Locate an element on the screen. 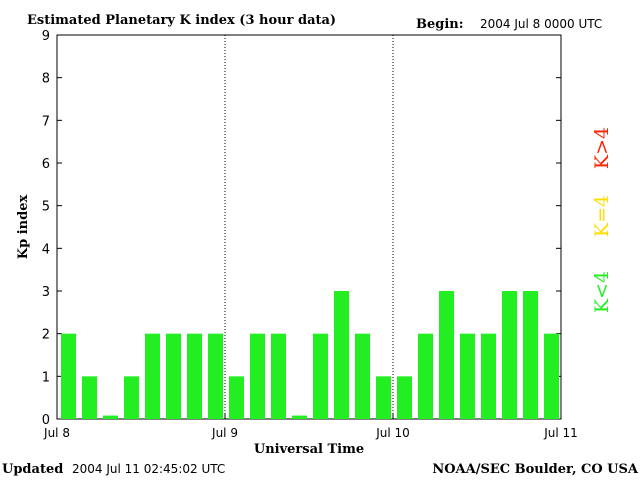  y-tick-label: 4 is located at coordinates (46, 249).